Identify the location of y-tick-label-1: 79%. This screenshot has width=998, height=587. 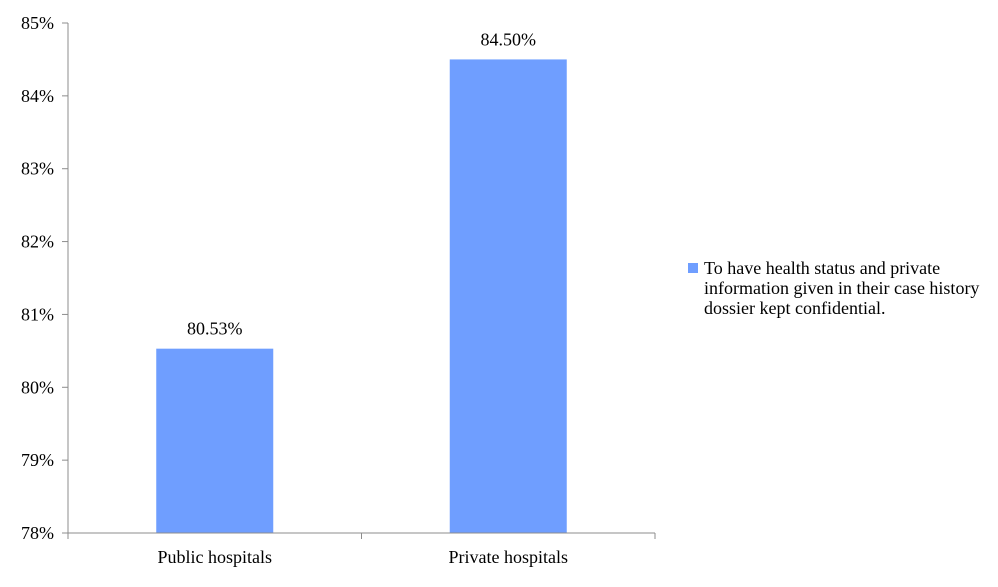
(37, 460).